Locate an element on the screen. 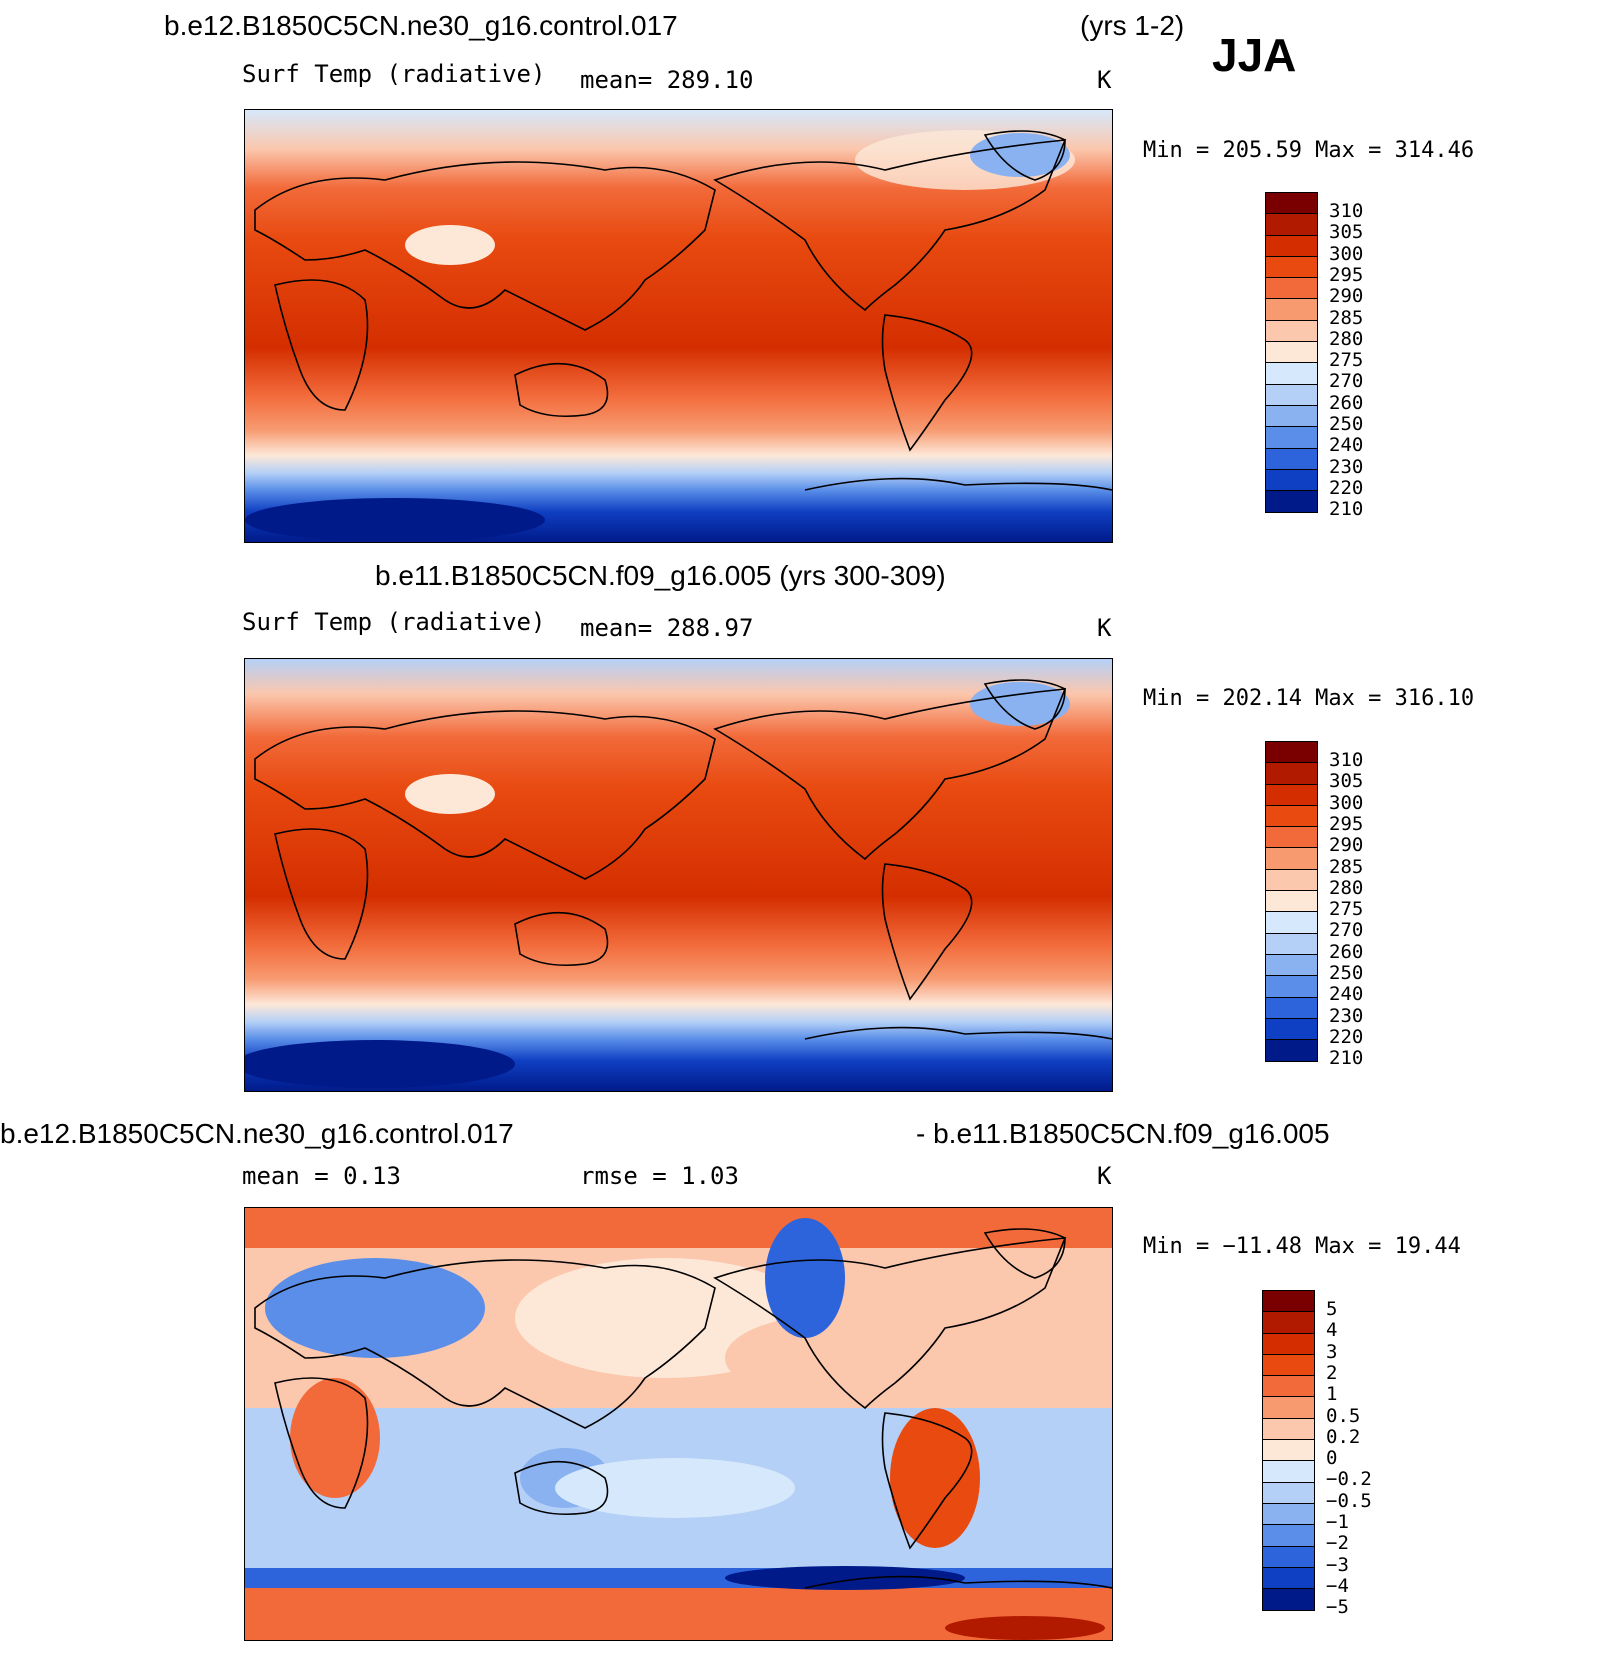  colorbar-label: −1 is located at coordinates (1337, 1522).